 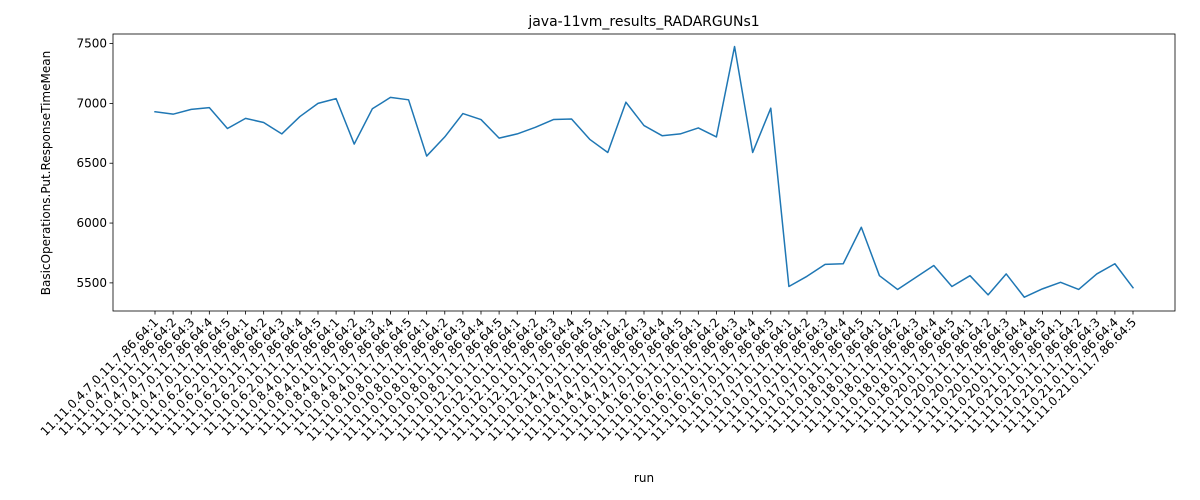 What do you see at coordinates (91, 103) in the screenshot?
I see `y-tick-label: 7000` at bounding box center [91, 103].